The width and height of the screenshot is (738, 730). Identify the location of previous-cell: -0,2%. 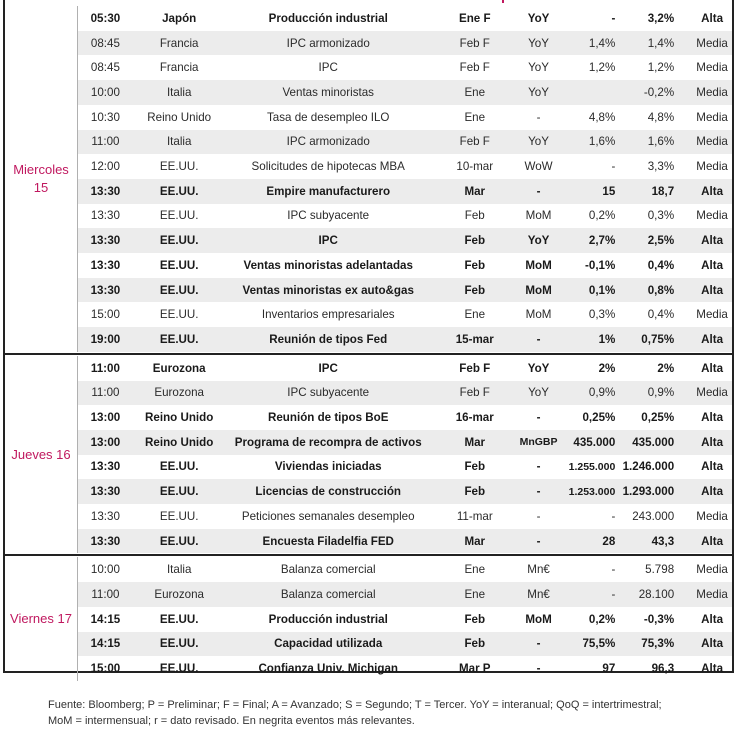
(659, 92).